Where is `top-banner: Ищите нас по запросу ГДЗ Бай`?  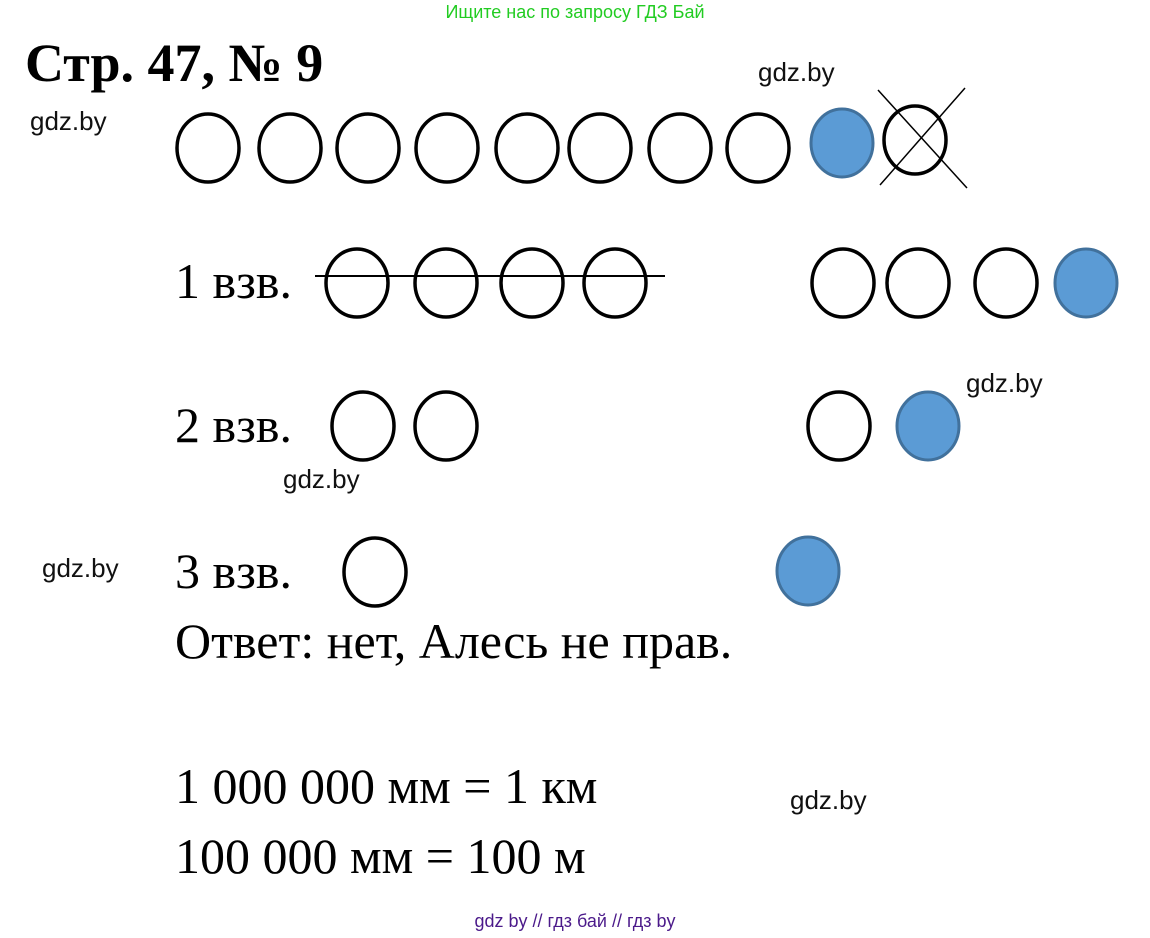
top-banner: Ищите нас по запросу ГДЗ Бай is located at coordinates (575, 12).